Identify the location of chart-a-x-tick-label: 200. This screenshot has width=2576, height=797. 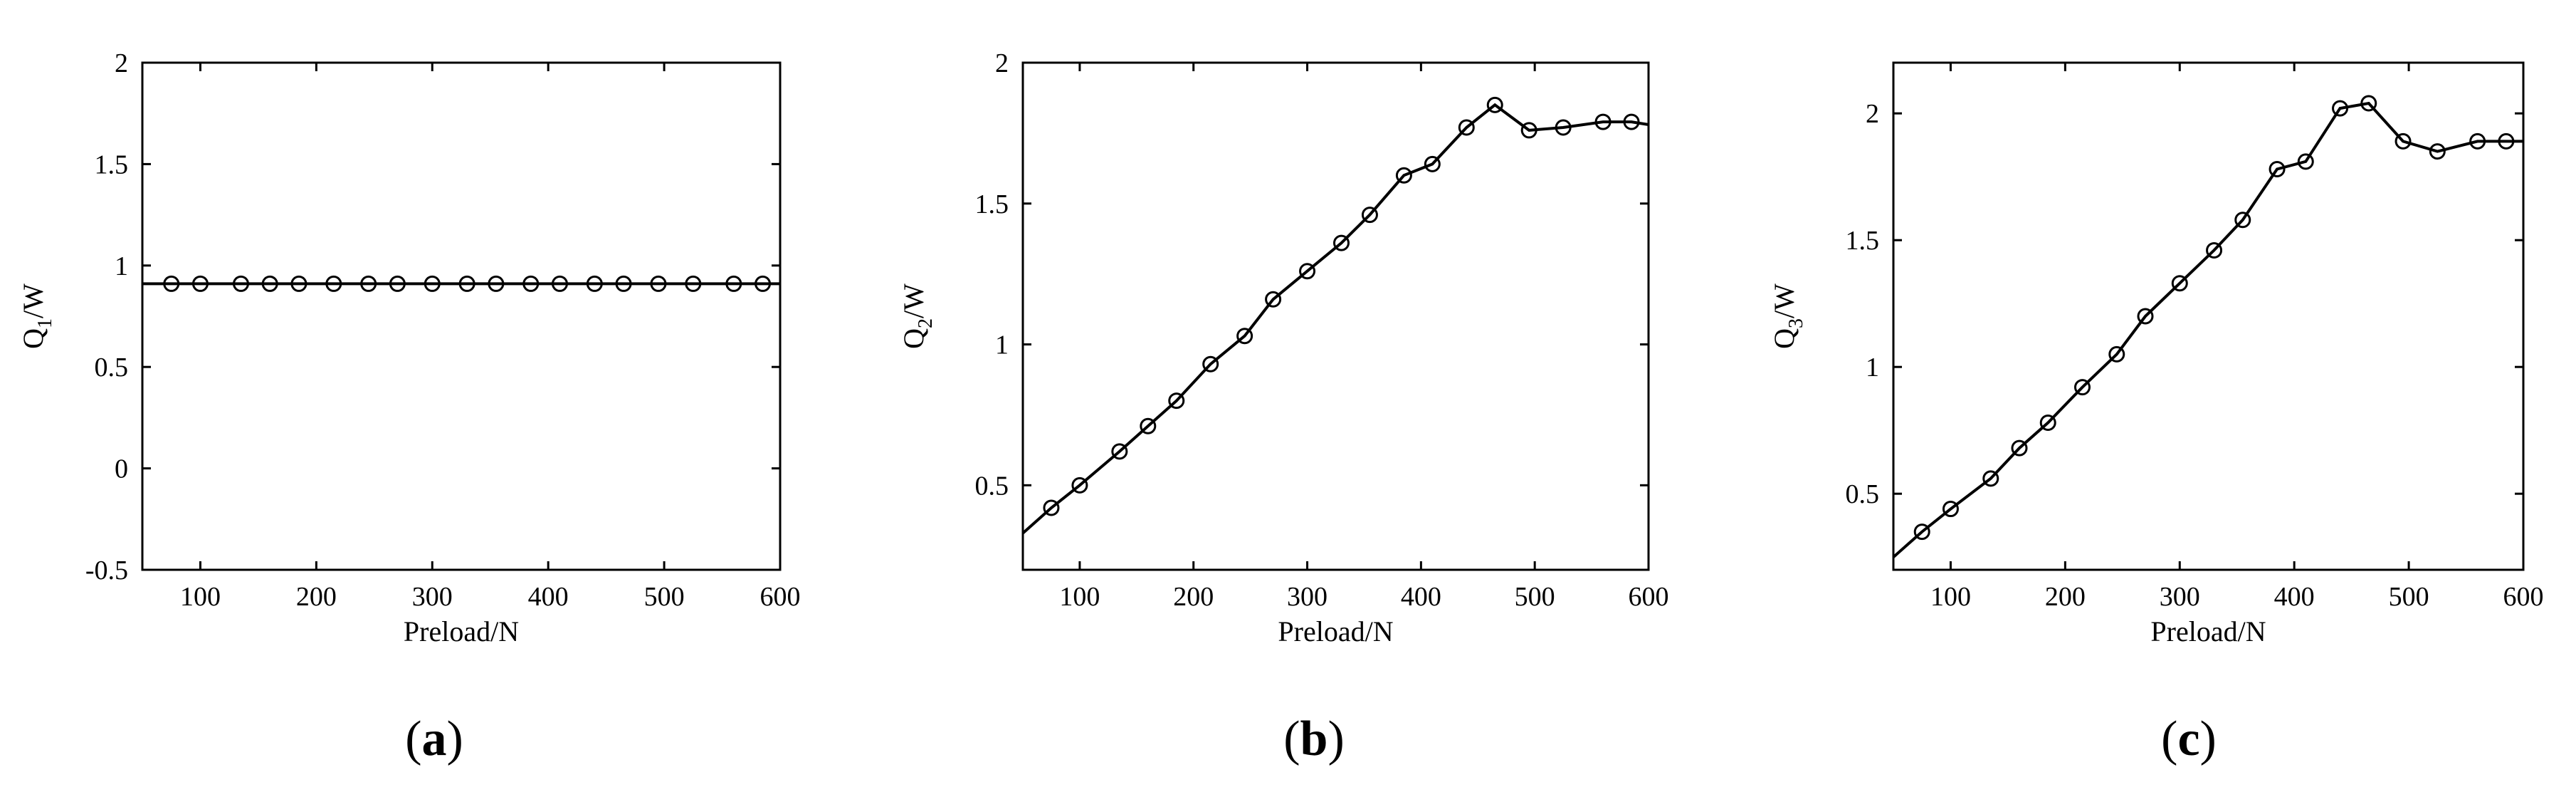
(317, 597).